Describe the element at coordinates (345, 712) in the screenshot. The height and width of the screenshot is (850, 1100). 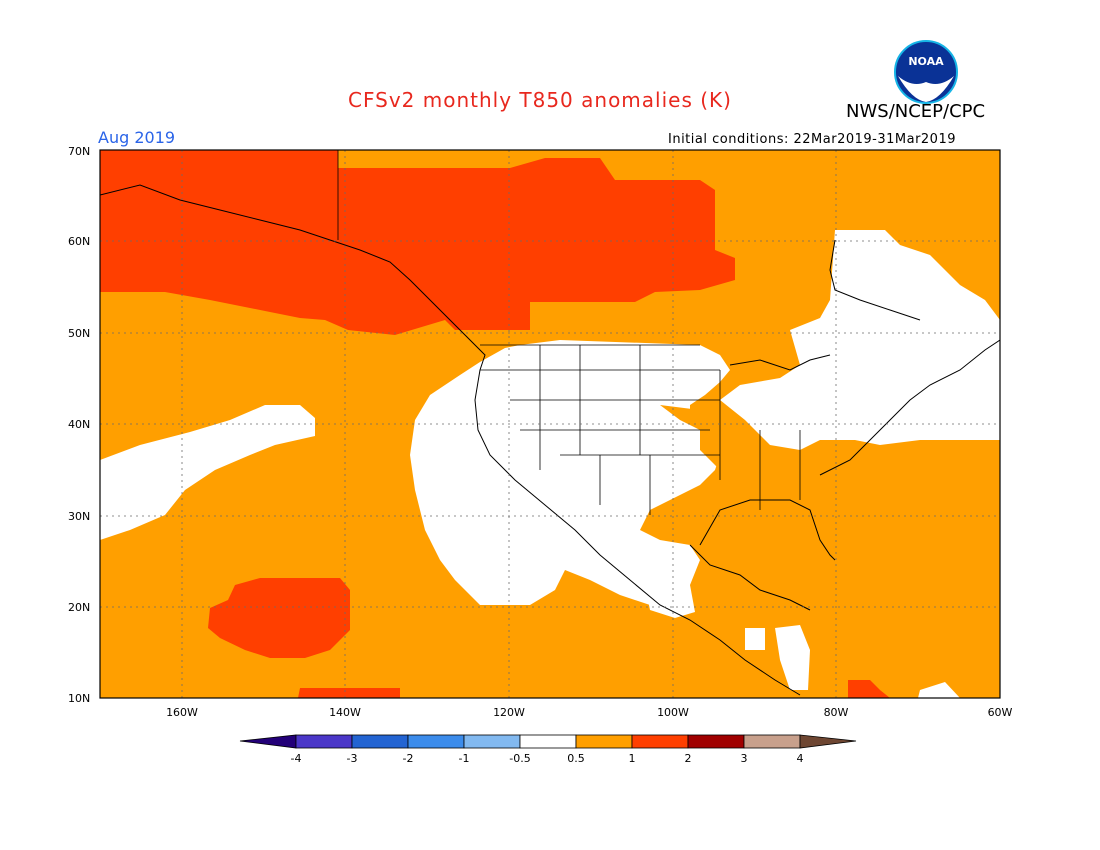
I see `lon-label-140w: 140W` at that location.